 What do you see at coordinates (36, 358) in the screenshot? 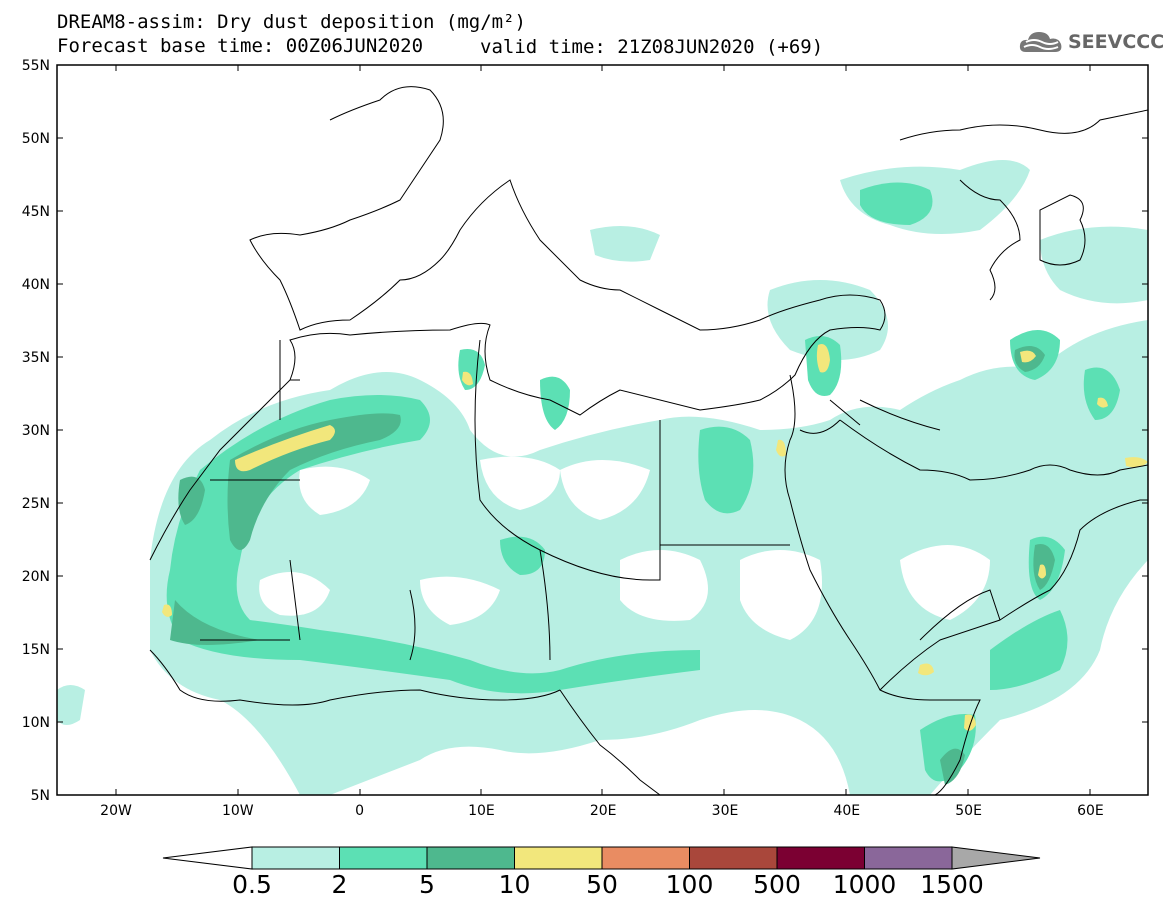
I see `lat-label: 35N` at bounding box center [36, 358].